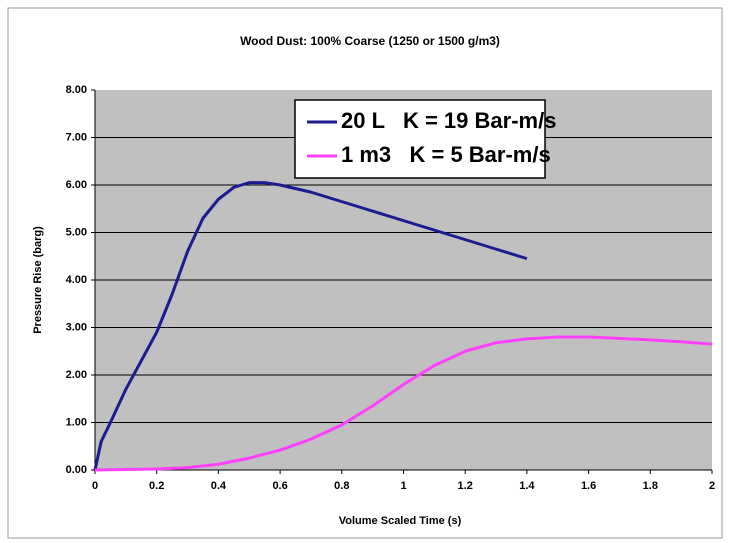 The image size is (731, 543). I want to click on x-axis-label: Volume Scaled Time (s), so click(400, 521).